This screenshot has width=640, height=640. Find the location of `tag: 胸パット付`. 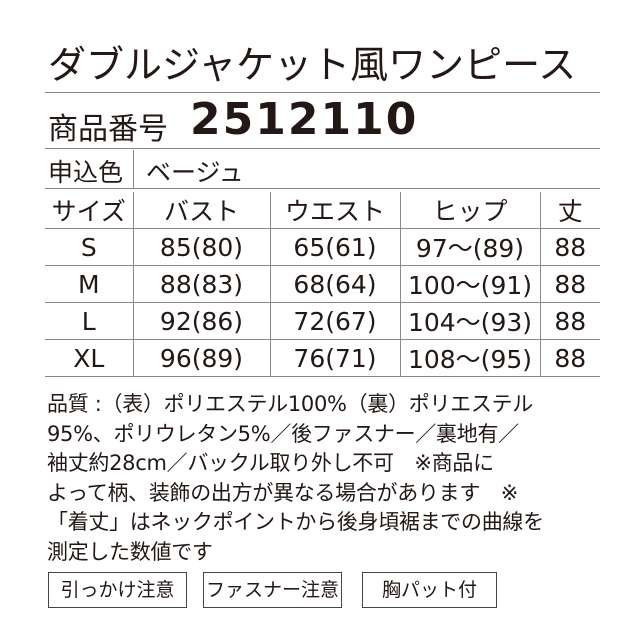

tag: 胸パット付 is located at coordinates (429, 590).